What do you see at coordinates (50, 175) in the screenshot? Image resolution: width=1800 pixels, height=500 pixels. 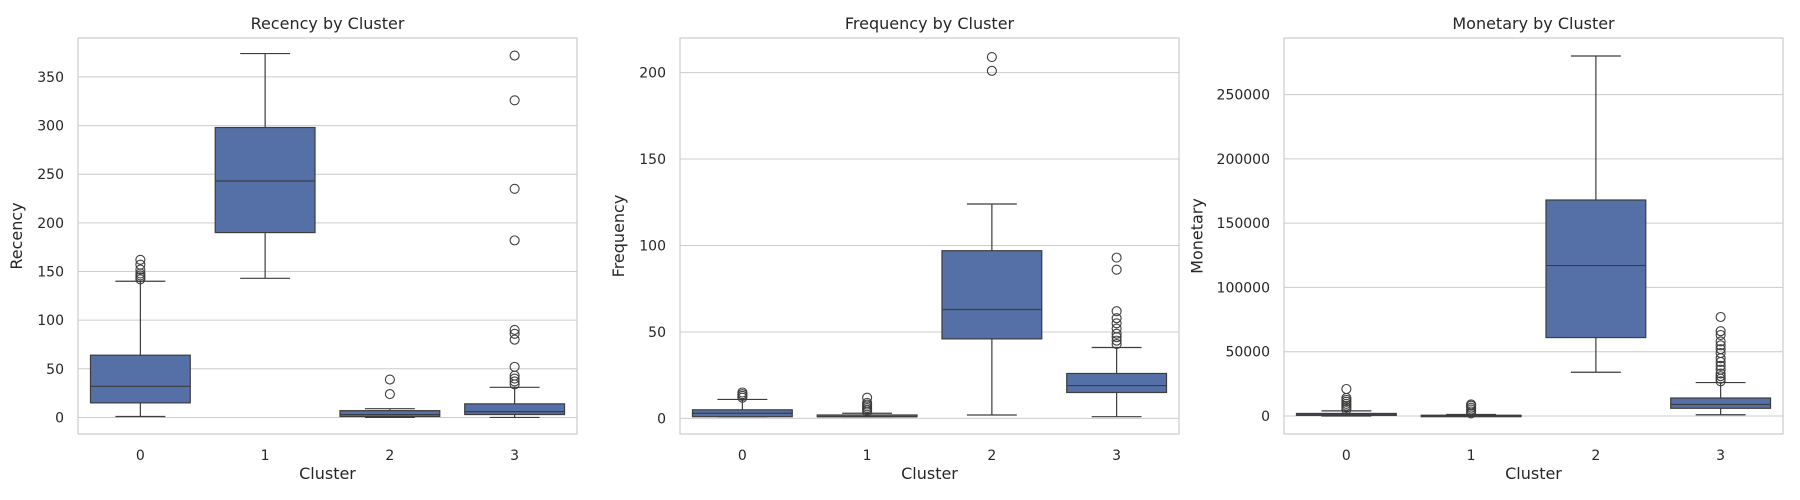 I see `y-tick-label: 250` at bounding box center [50, 175].